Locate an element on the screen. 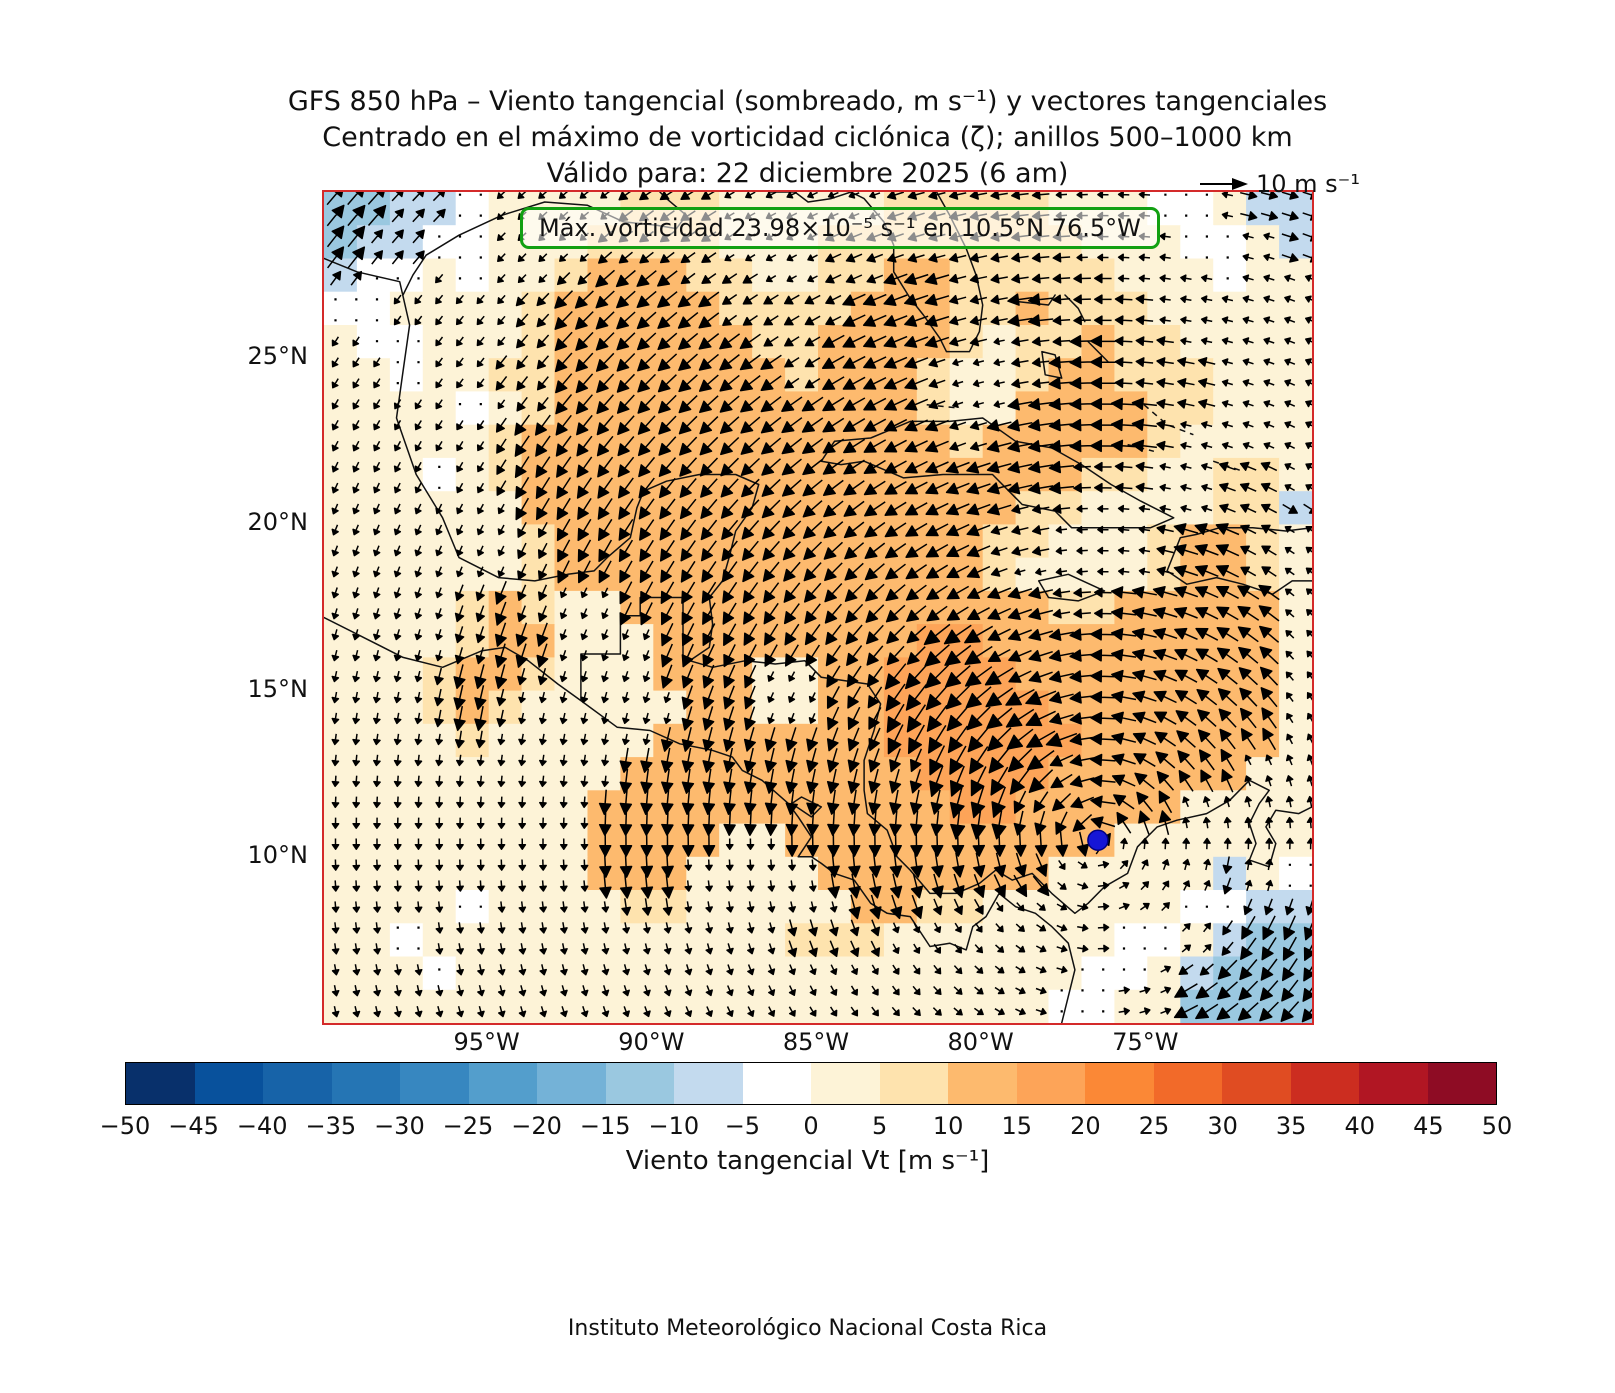 This screenshot has width=1615, height=1393. colorbar-tick-label: 30 is located at coordinates (1222, 1126).